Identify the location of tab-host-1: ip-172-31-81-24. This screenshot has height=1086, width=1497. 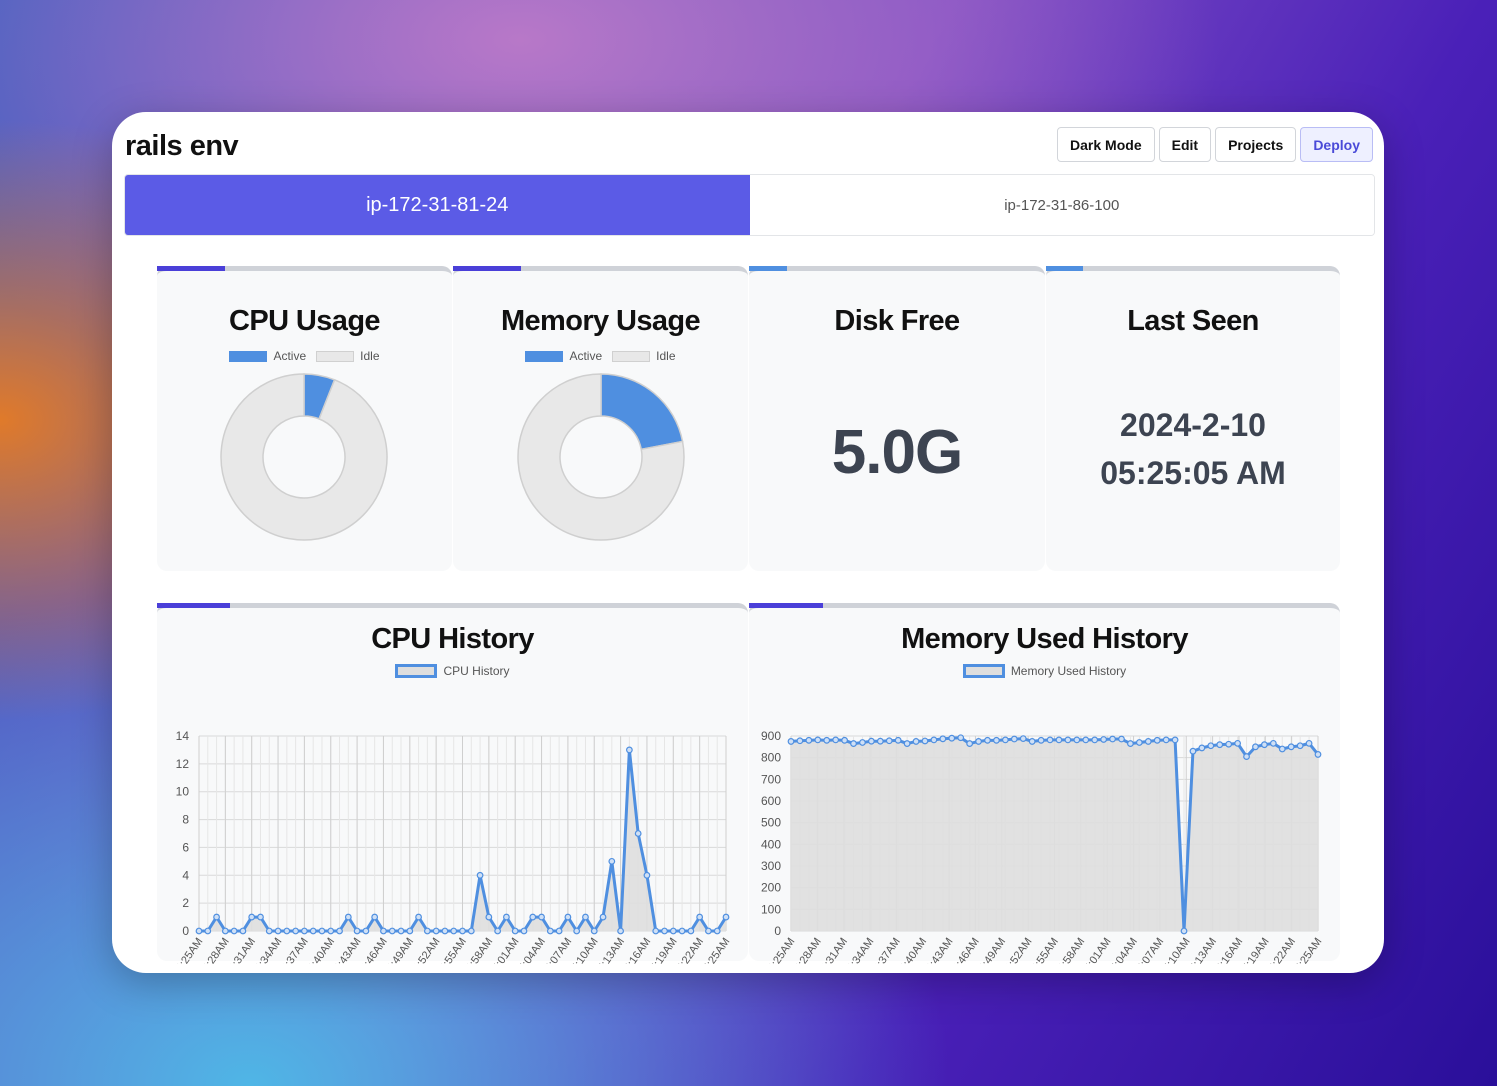
(437, 205).